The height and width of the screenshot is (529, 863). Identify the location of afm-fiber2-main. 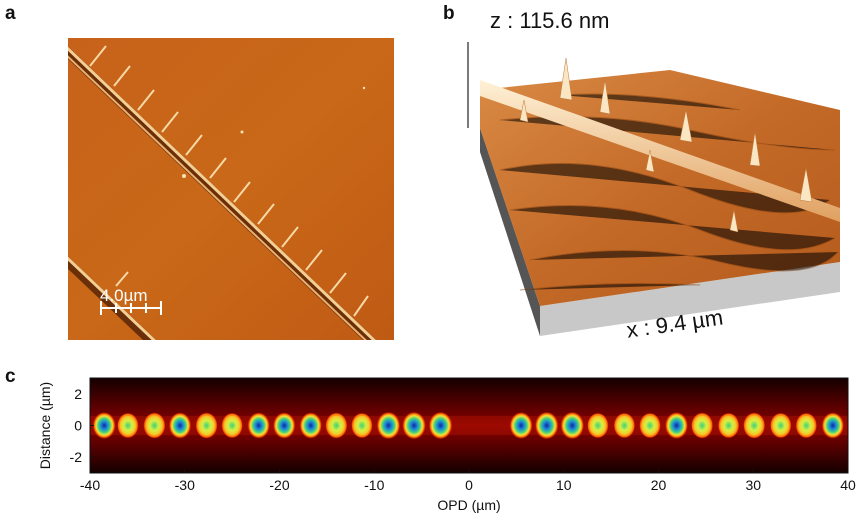
(112, 298).